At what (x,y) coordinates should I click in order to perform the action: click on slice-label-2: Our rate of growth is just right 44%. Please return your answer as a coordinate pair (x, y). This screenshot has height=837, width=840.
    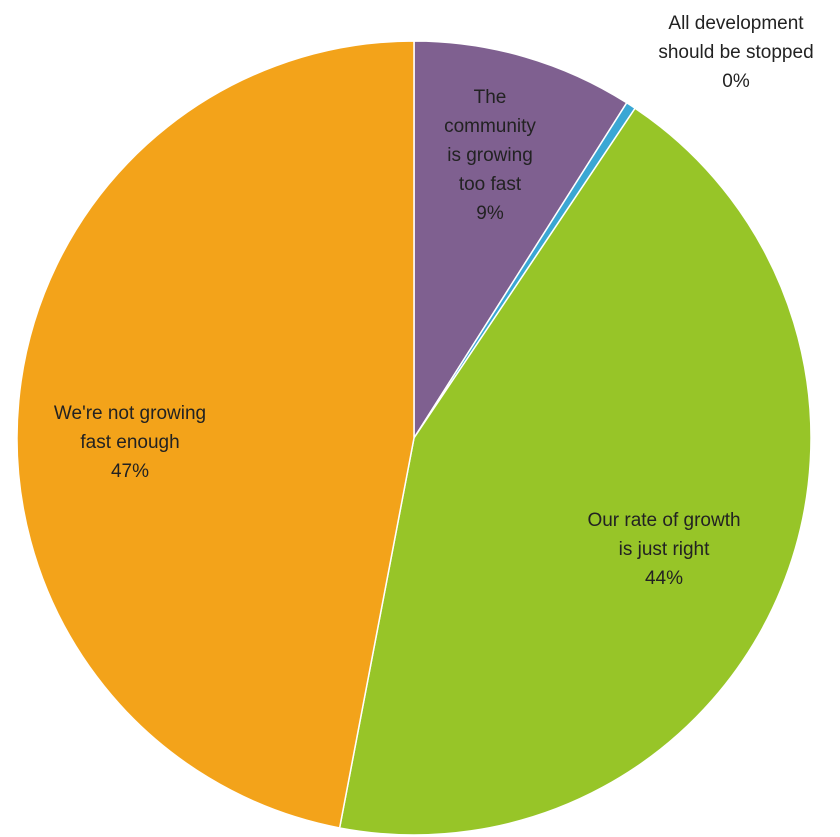
    Looking at the image, I should click on (663, 549).